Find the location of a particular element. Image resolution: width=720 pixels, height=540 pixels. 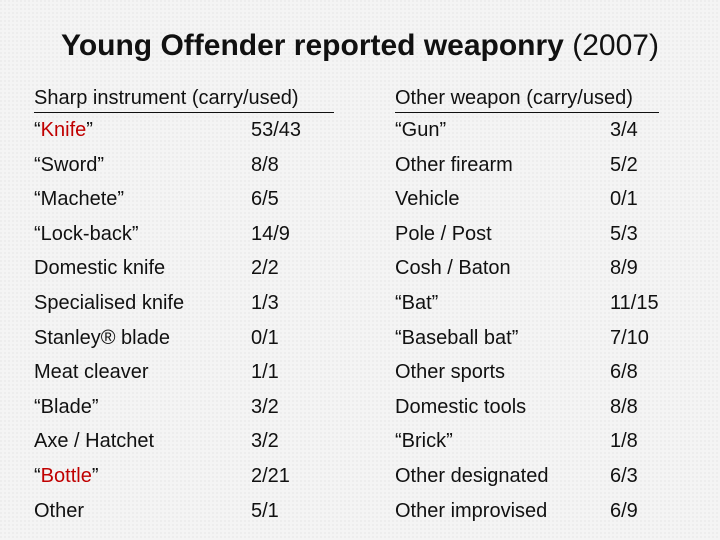

carry-used-value: 6/3 is located at coordinates (624, 475).